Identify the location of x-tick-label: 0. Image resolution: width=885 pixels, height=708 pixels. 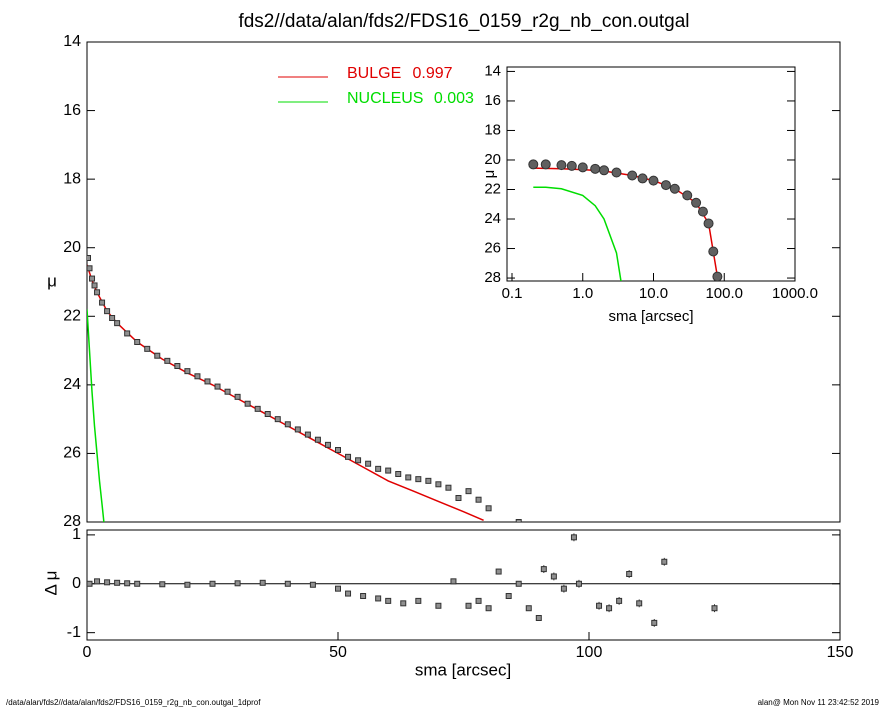
(87, 652).